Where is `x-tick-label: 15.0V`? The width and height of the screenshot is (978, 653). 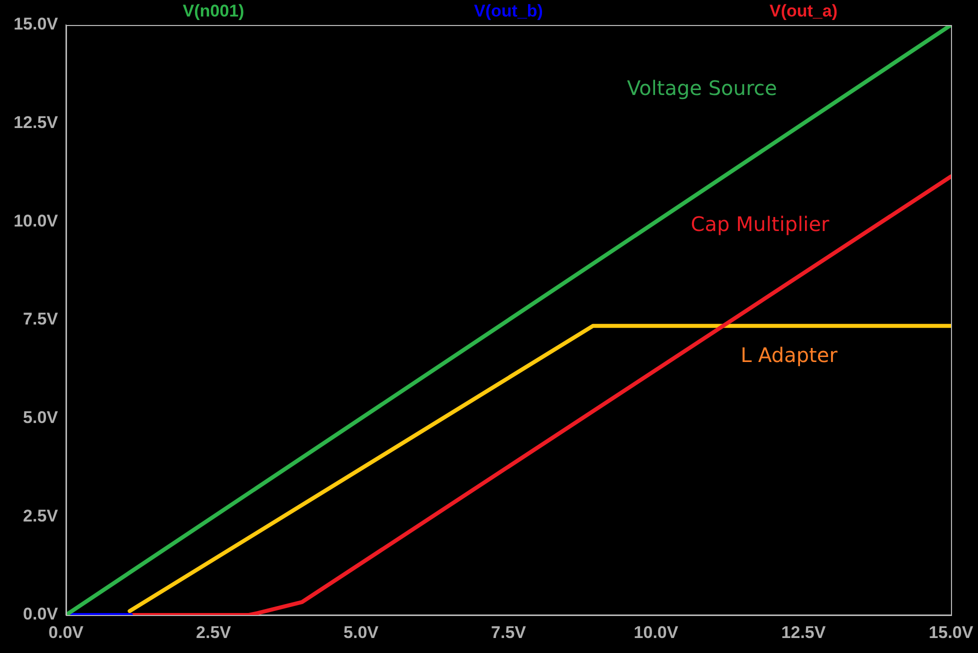
x-tick-label: 15.0V is located at coordinates (951, 632).